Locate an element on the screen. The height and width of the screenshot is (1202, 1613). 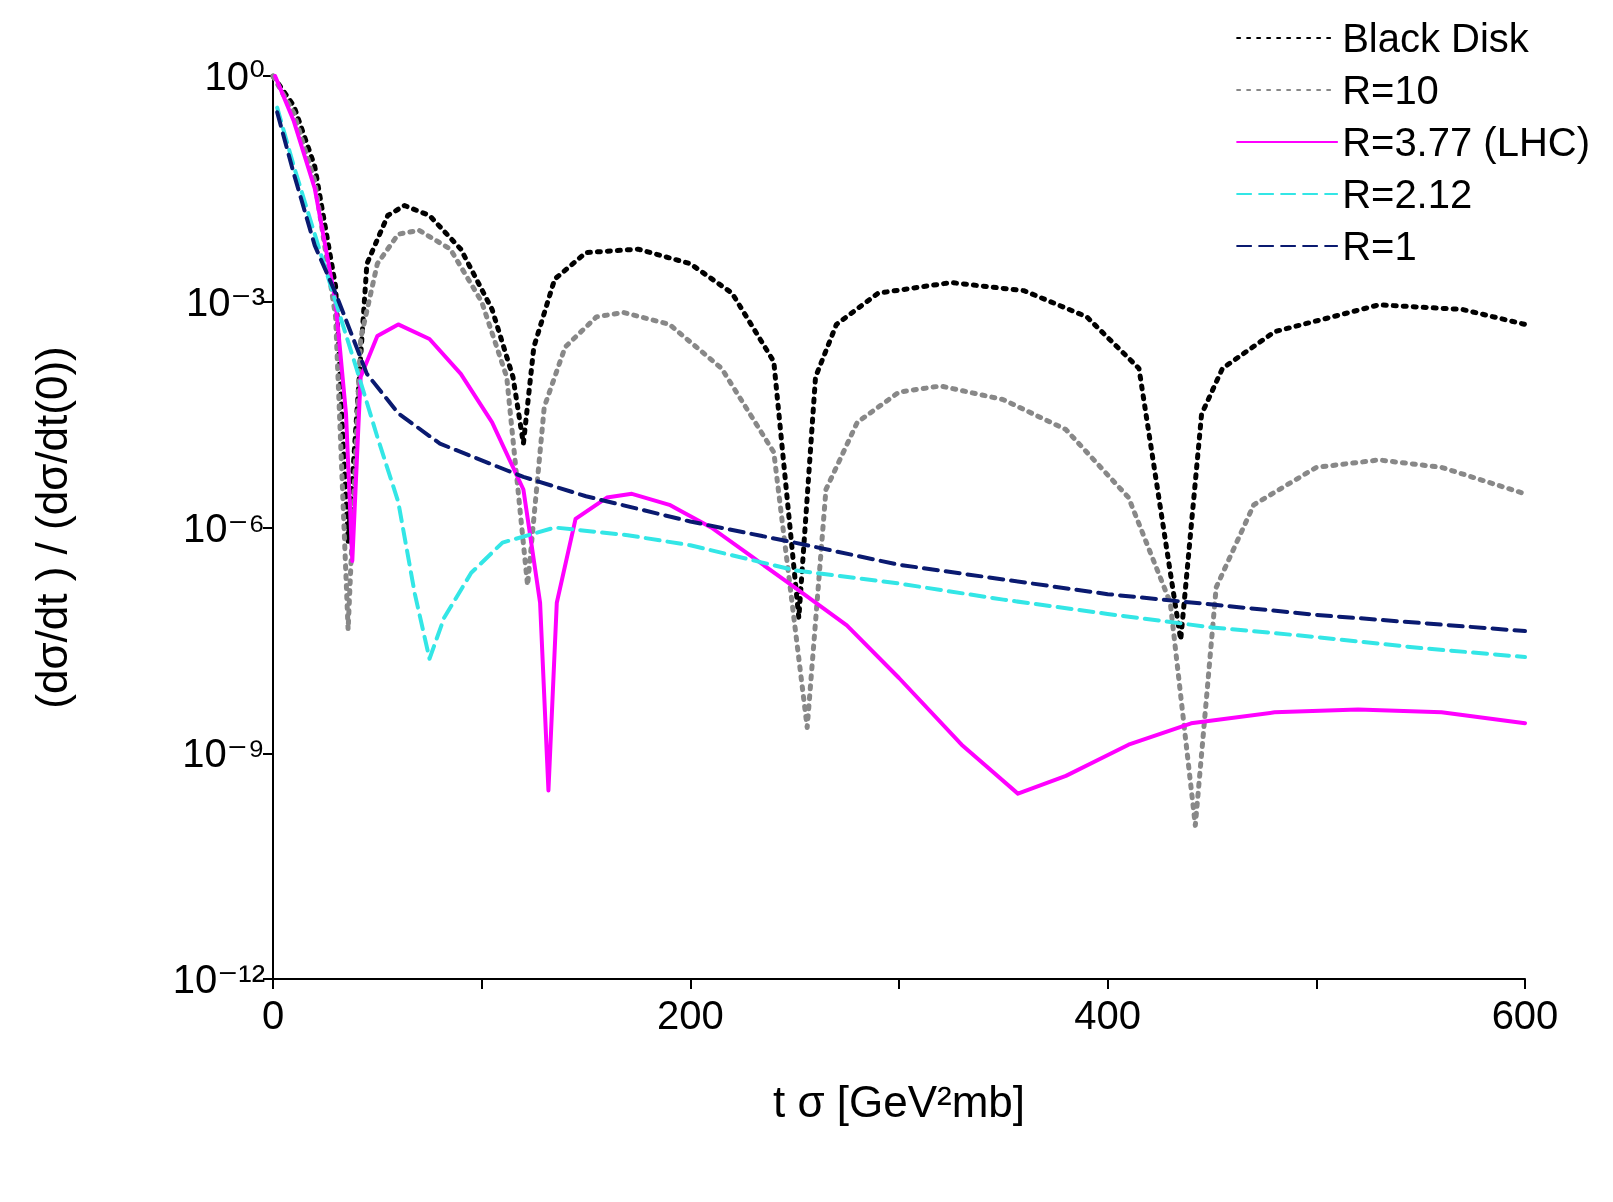
legend-label: R=10 is located at coordinates (1390, 90).